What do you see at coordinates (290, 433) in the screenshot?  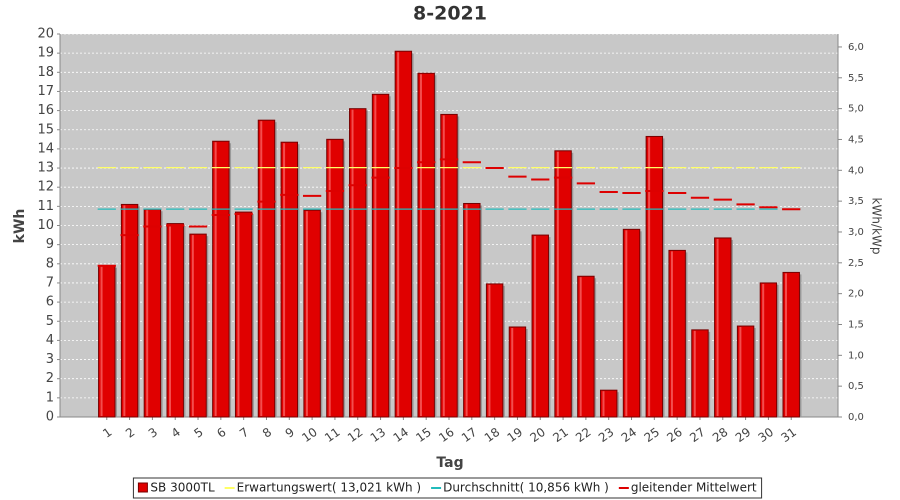 I see `x-tick-label: 9` at bounding box center [290, 433].